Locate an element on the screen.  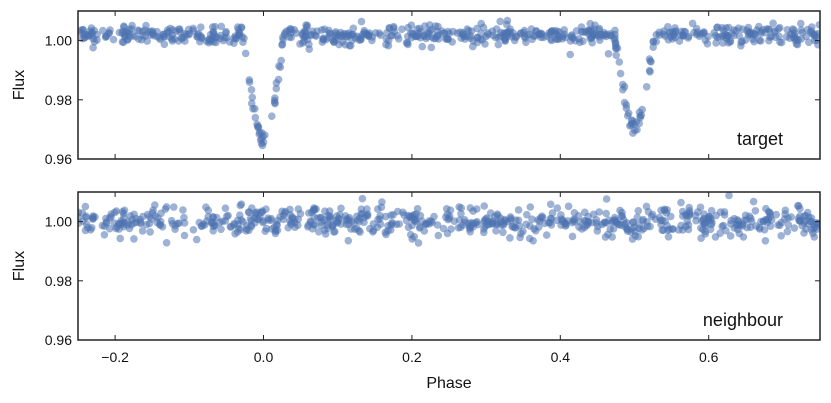
neighbour-y-tick-label: 0.98 is located at coordinates (58, 281).